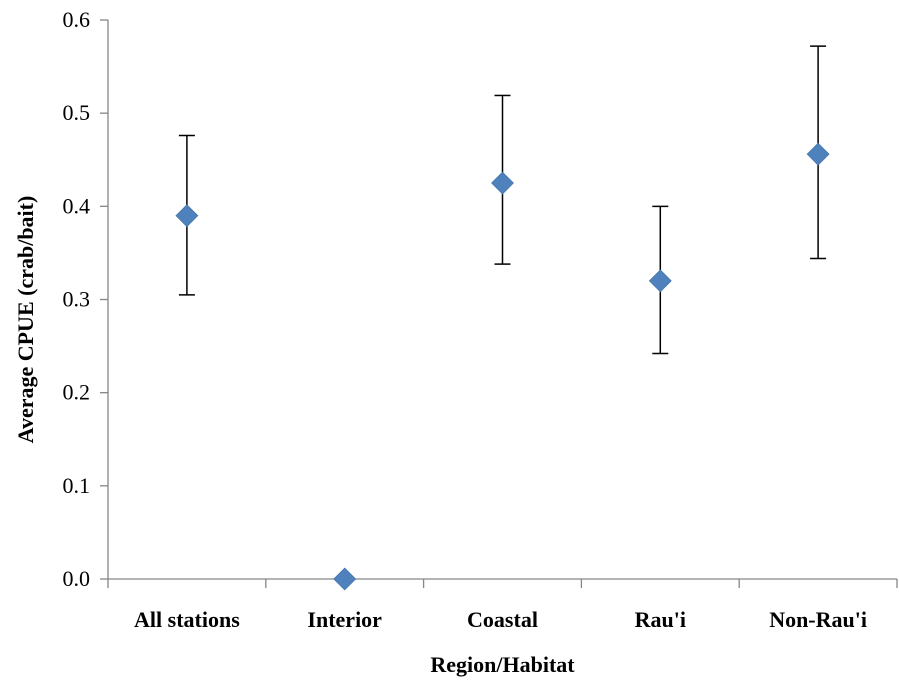 The height and width of the screenshot is (684, 899). I want to click on x-category-label: All stations, so click(187, 619).